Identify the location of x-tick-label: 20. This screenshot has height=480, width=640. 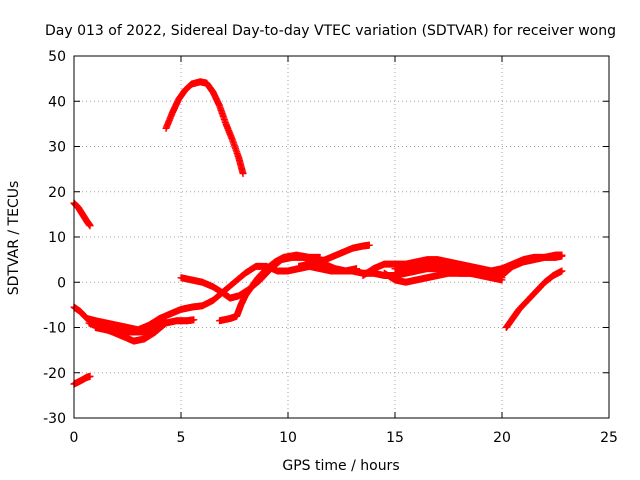
(502, 438).